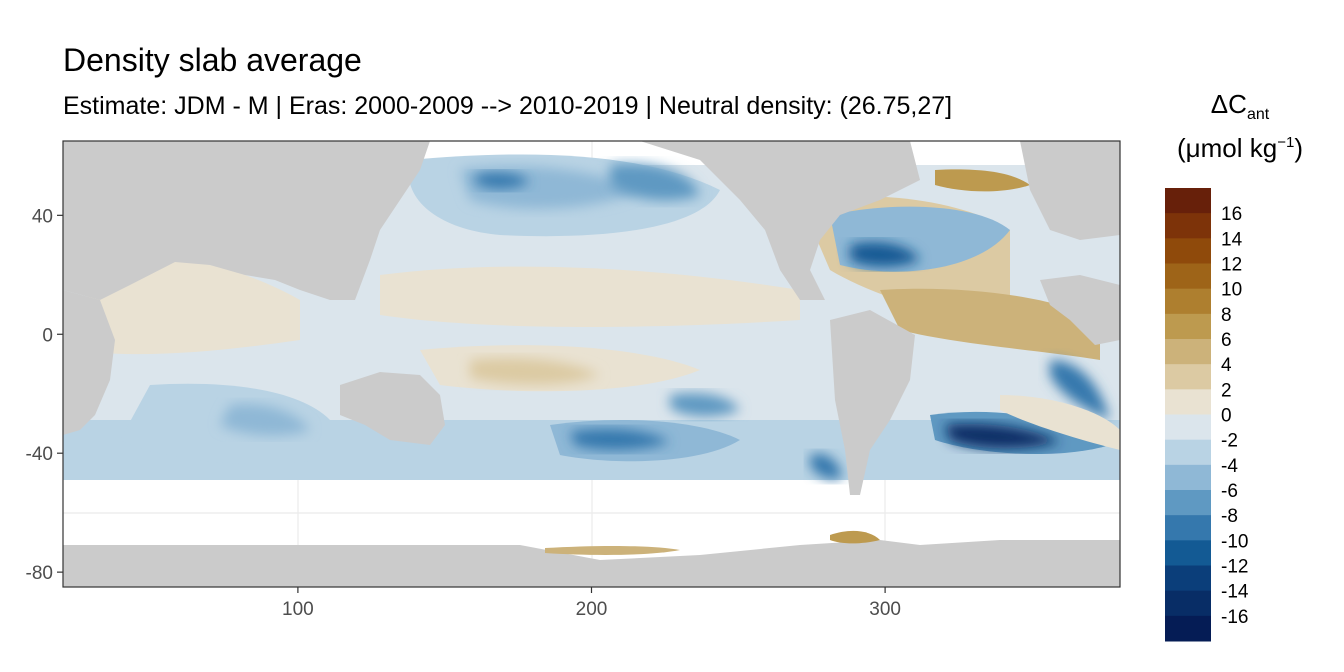  Describe the element at coordinates (502, 180) in the screenshot. I see `kuroshio` at that location.